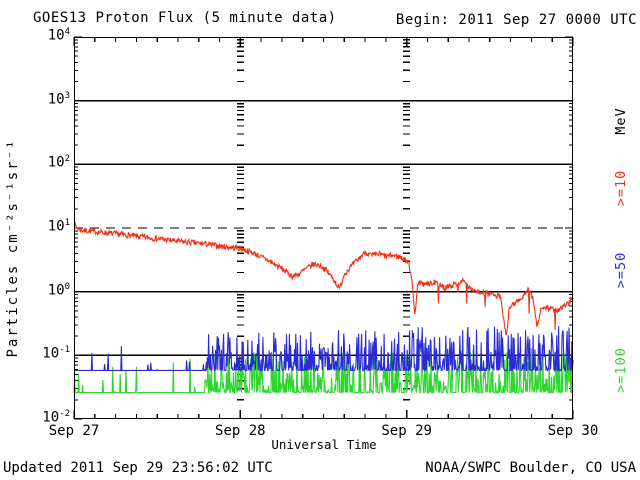 The width and height of the screenshot is (640, 480). I want to click on y-tick-label: 10⁰, so click(58, 290).